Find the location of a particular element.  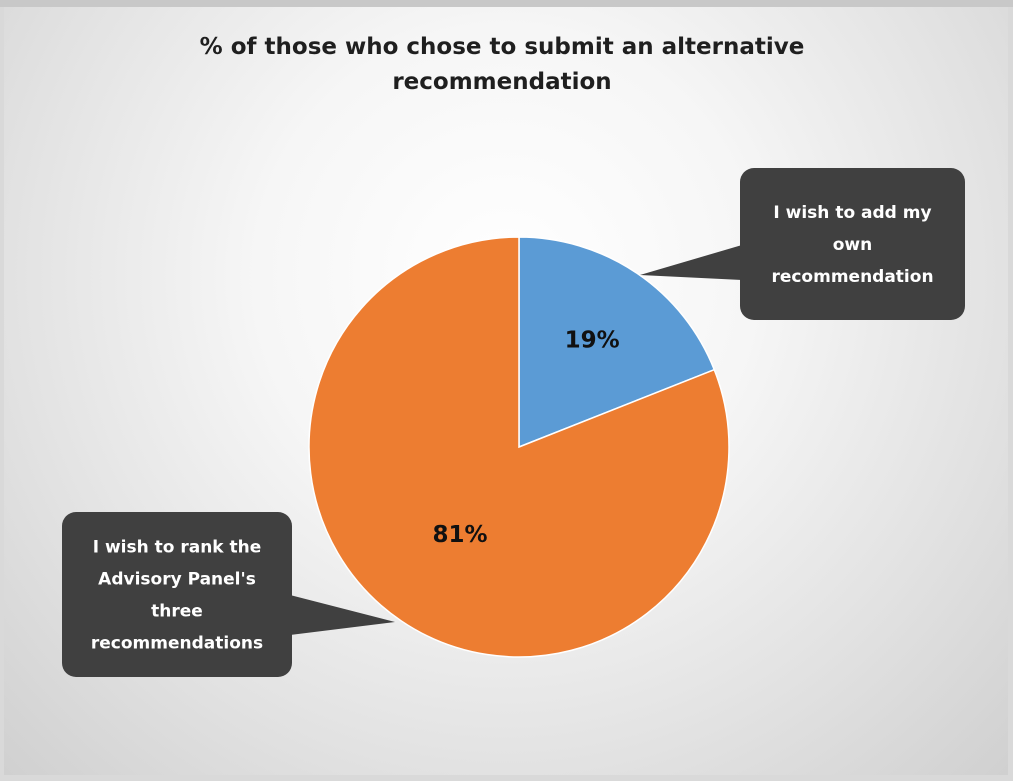

callout-1-line-3: recommendation is located at coordinates (852, 277).